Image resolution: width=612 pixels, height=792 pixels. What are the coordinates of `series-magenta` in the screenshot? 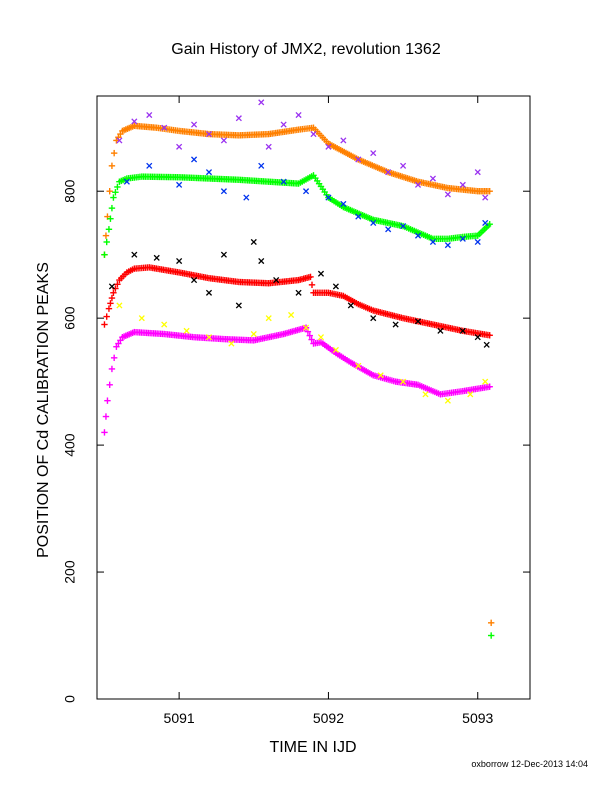 It's located at (297, 380).